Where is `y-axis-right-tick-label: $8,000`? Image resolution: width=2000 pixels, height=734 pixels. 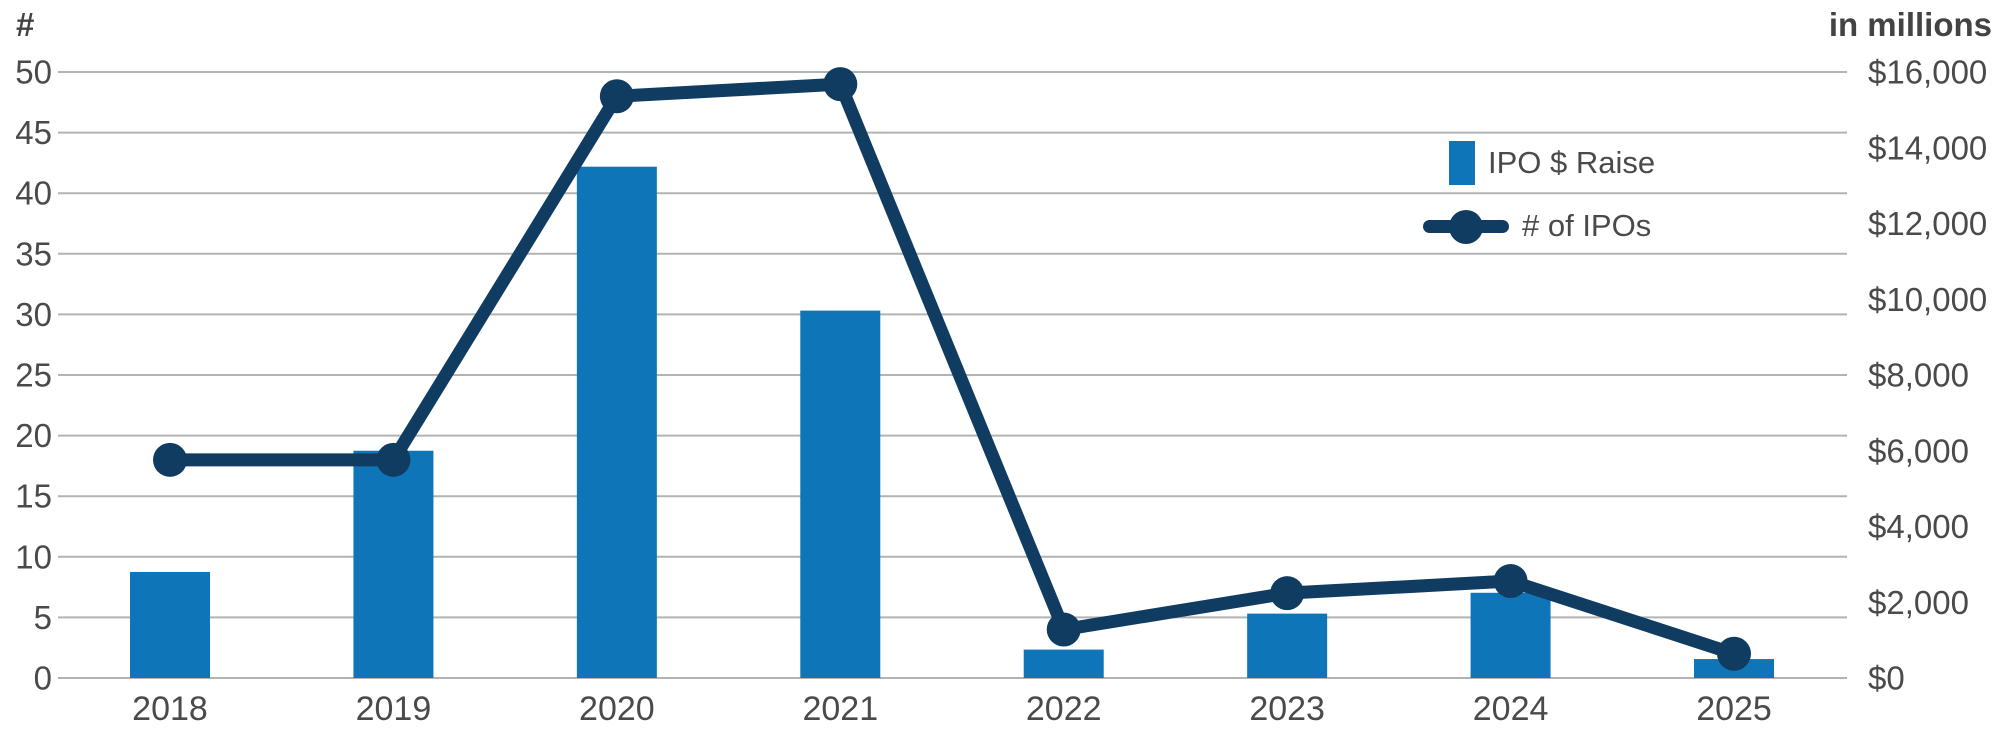 y-axis-right-tick-label: $8,000 is located at coordinates (1918, 375).